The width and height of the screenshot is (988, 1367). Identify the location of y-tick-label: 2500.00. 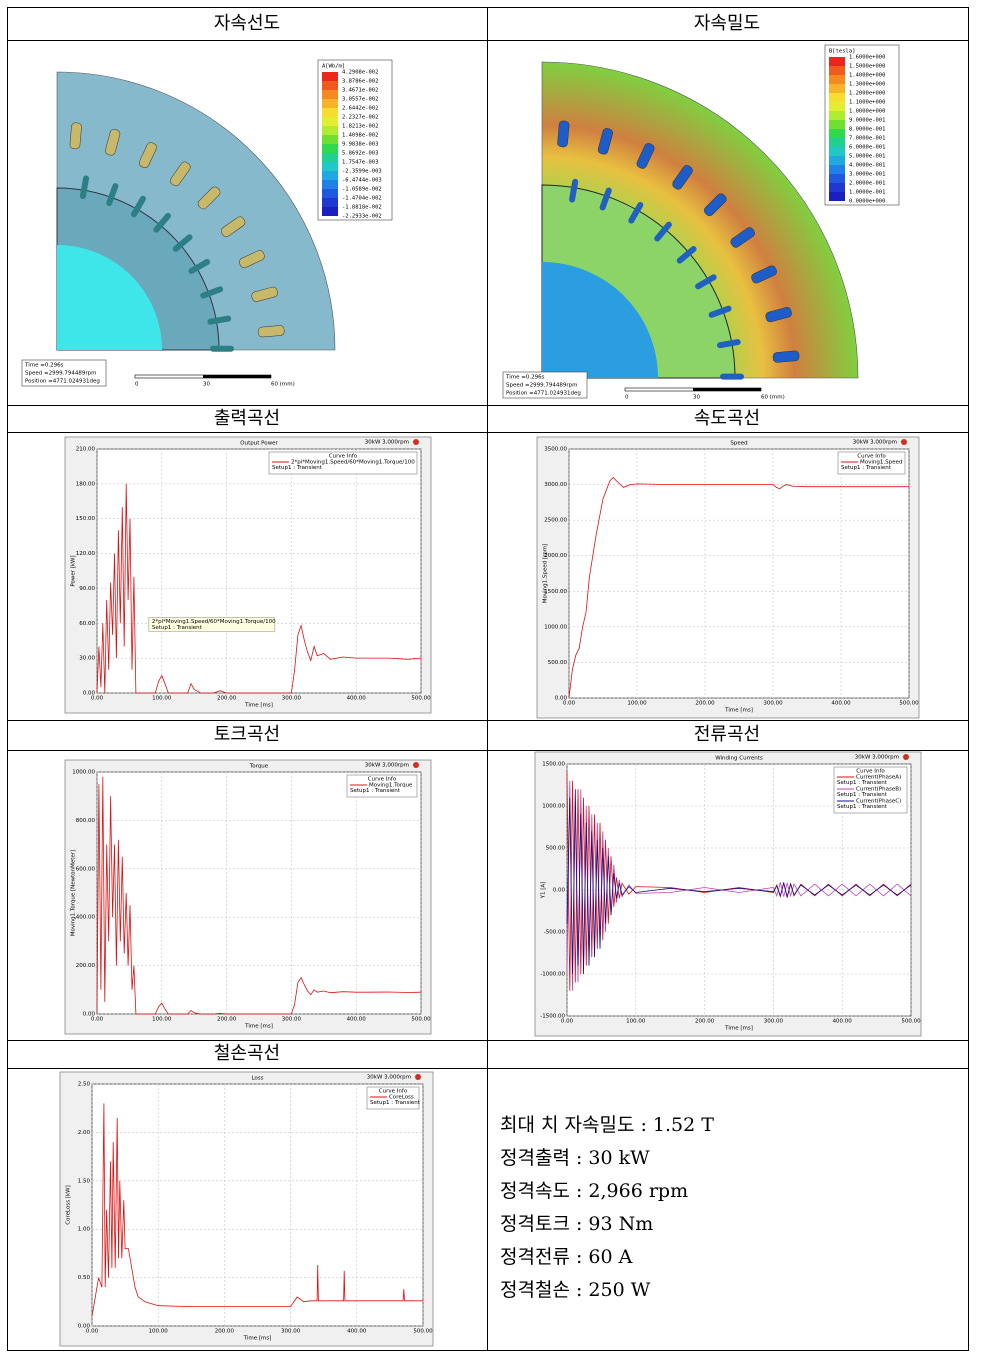
(555, 521).